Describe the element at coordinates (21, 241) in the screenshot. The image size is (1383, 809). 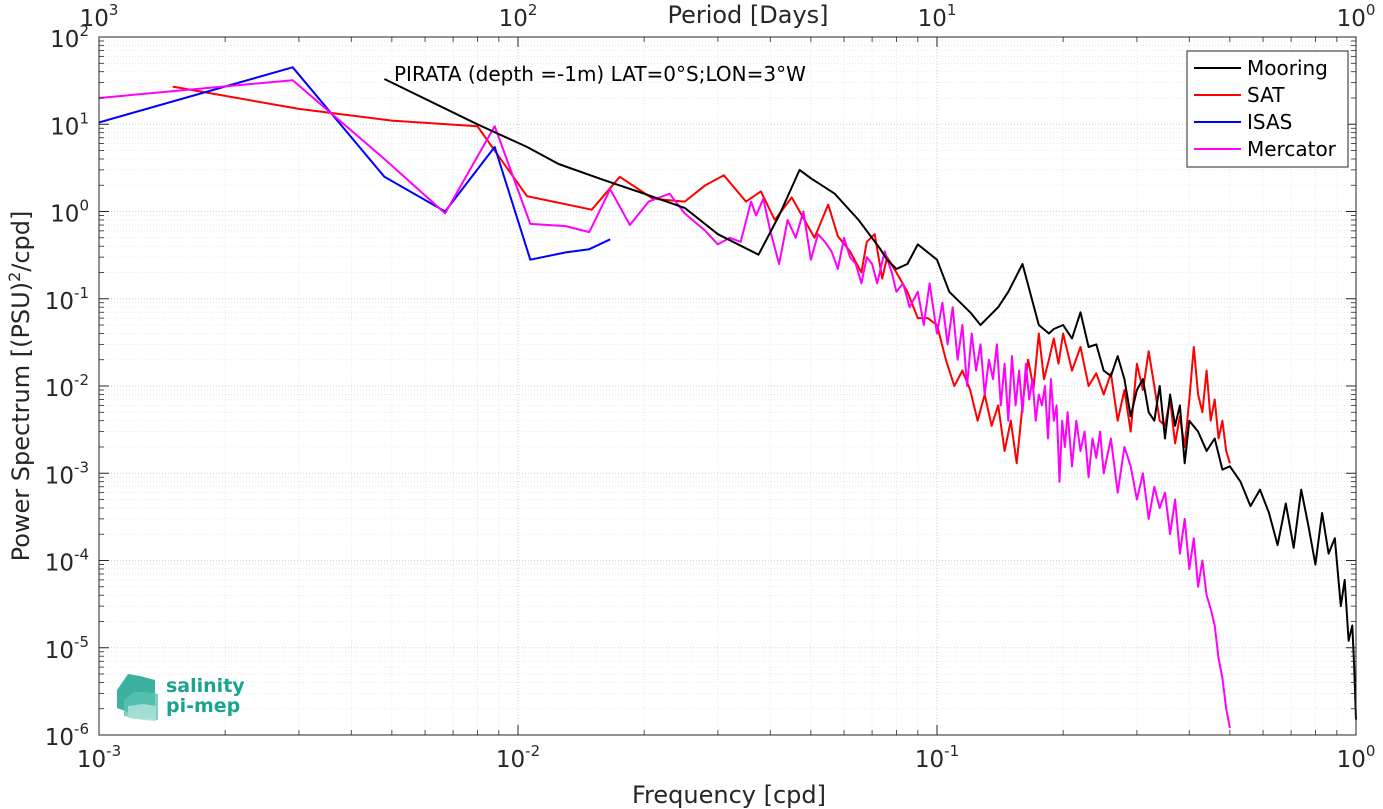
I see `y-axis-title-tail: /cpd]` at that location.